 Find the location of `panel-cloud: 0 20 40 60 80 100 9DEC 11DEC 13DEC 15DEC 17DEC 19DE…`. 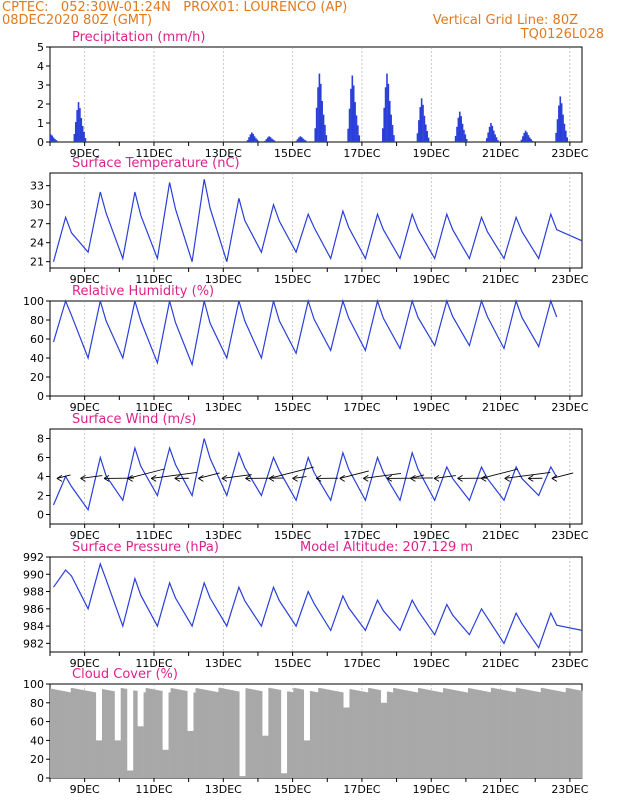

panel-cloud: 0 20 40 60 80 100 9DEC 11DEC 13DEC 15DEC 17DEC 19DE… is located at coordinates (306, 731).